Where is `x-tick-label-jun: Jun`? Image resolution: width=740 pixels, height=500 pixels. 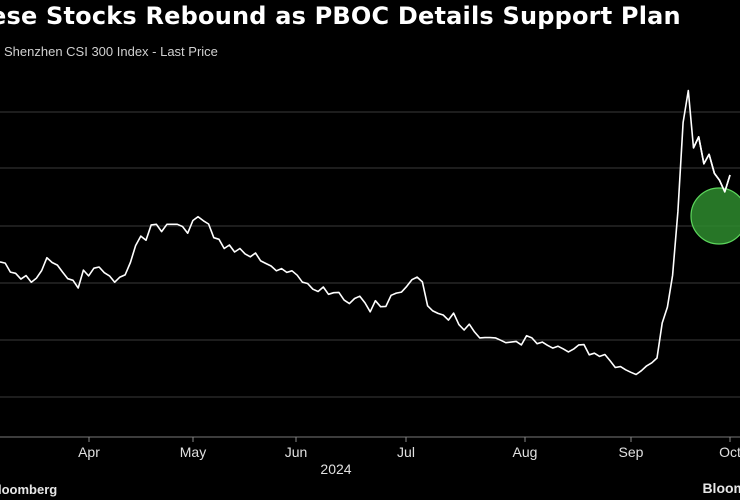 x-tick-label-jun: Jun is located at coordinates (296, 452).